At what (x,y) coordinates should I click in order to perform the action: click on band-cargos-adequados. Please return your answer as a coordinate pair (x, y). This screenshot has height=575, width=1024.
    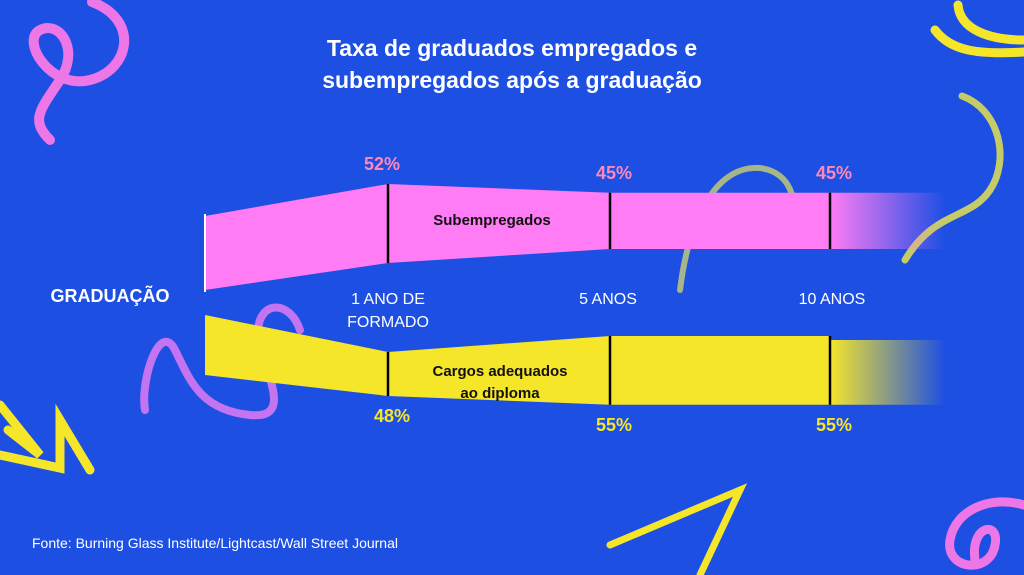
    Looking at the image, I should click on (517, 360).